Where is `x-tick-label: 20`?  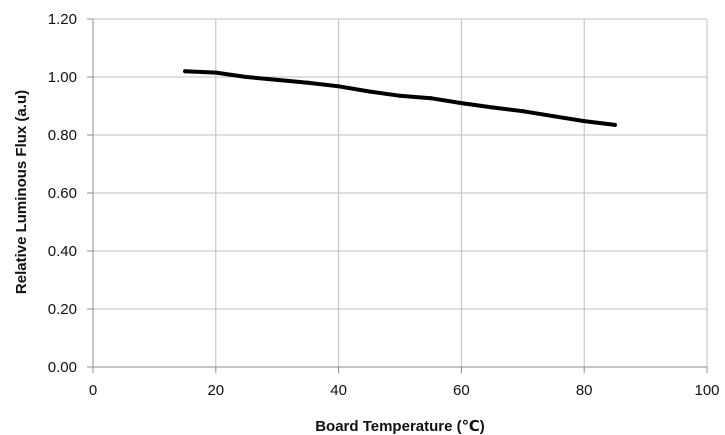
x-tick-label: 20 is located at coordinates (215, 390).